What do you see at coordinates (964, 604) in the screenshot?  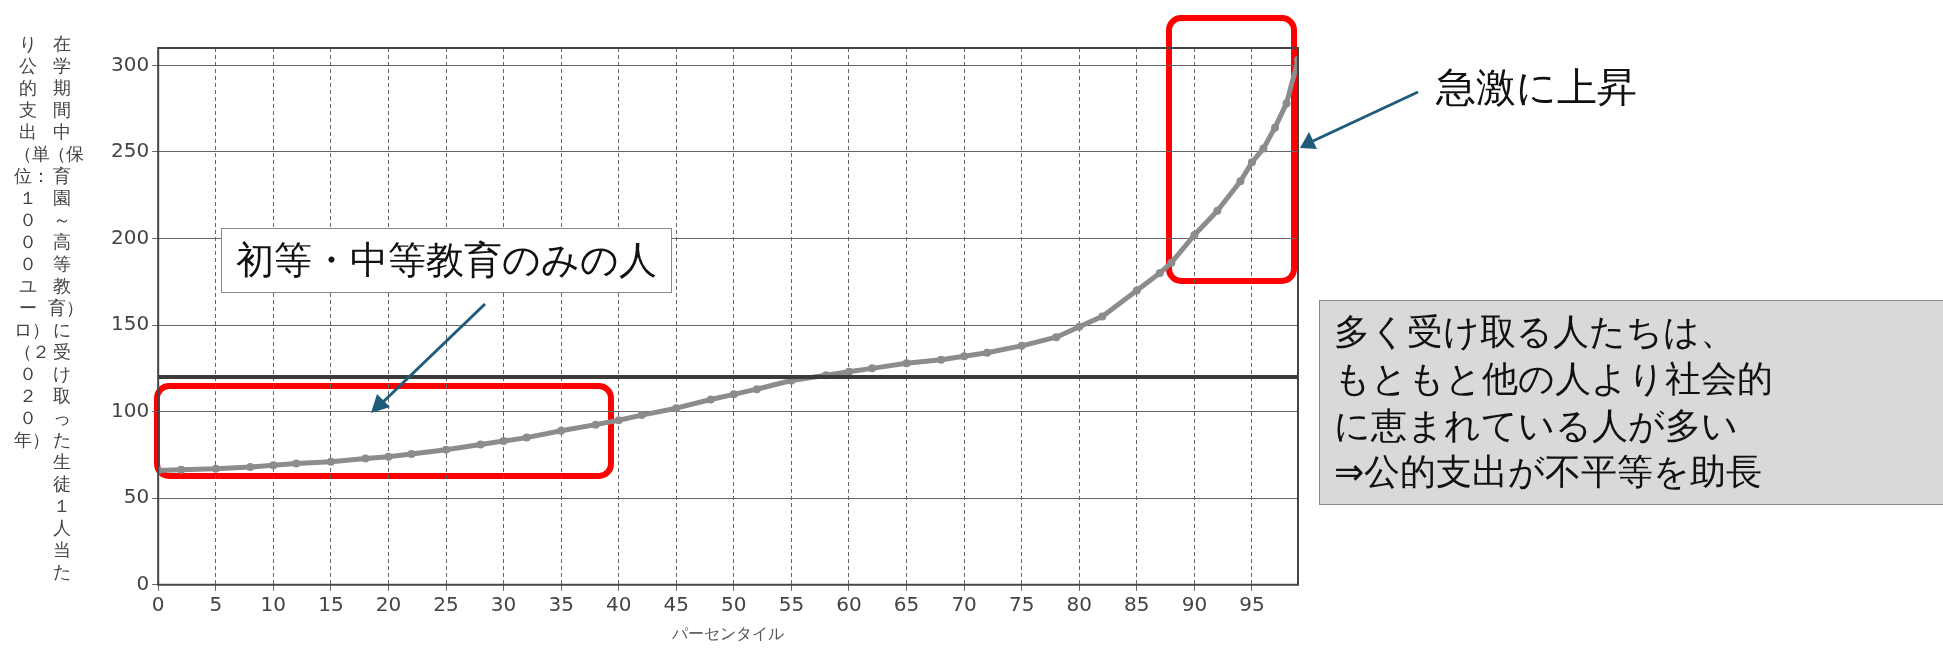 I see `x-tick-label: 70` at bounding box center [964, 604].